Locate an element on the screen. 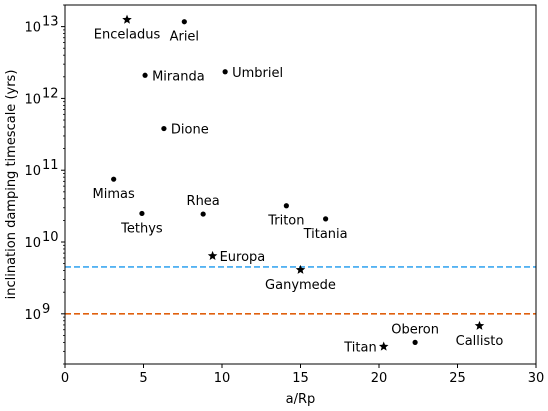 The height and width of the screenshot is (411, 548). point-ariel is located at coordinates (184, 22).